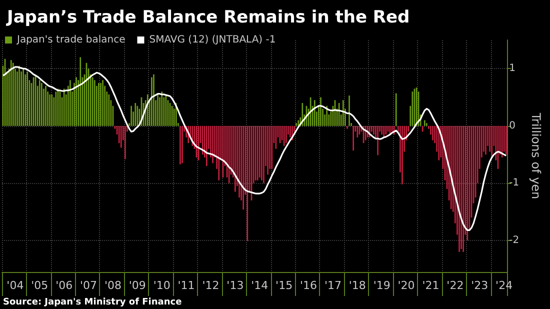 Image resolution: width=550 pixels, height=309 pixels. I want to click on source-note: Source: Japan's Ministry of Finance, so click(92, 303).